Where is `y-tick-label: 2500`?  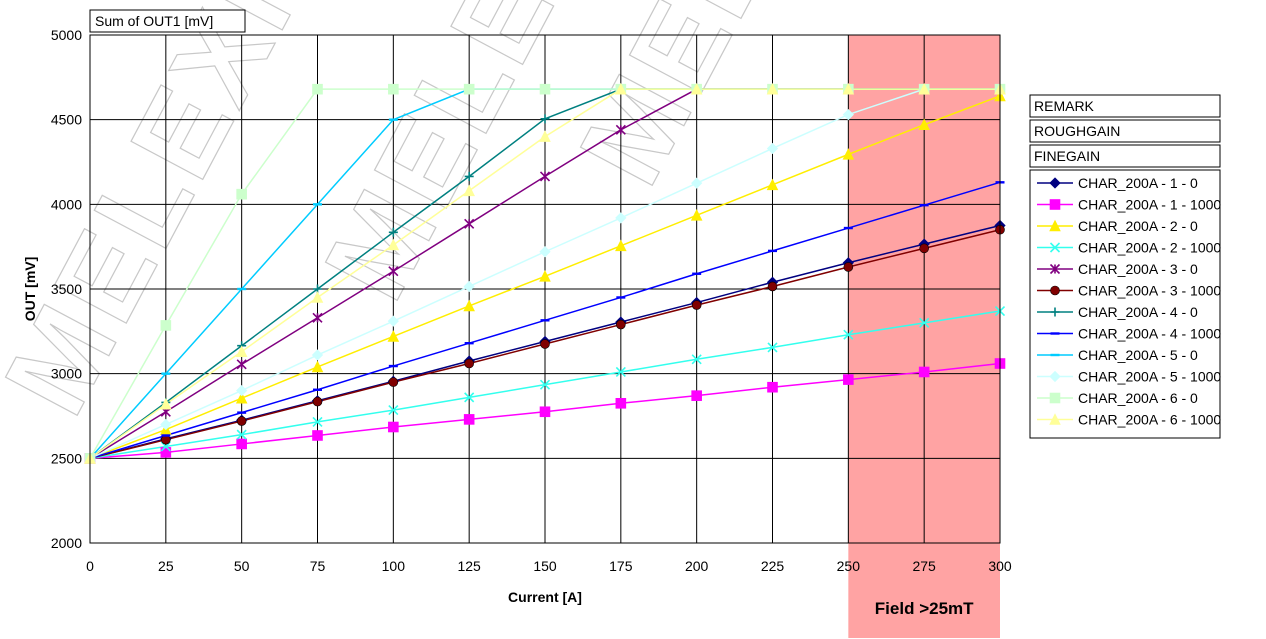 y-tick-label: 2500 is located at coordinates (66, 458).